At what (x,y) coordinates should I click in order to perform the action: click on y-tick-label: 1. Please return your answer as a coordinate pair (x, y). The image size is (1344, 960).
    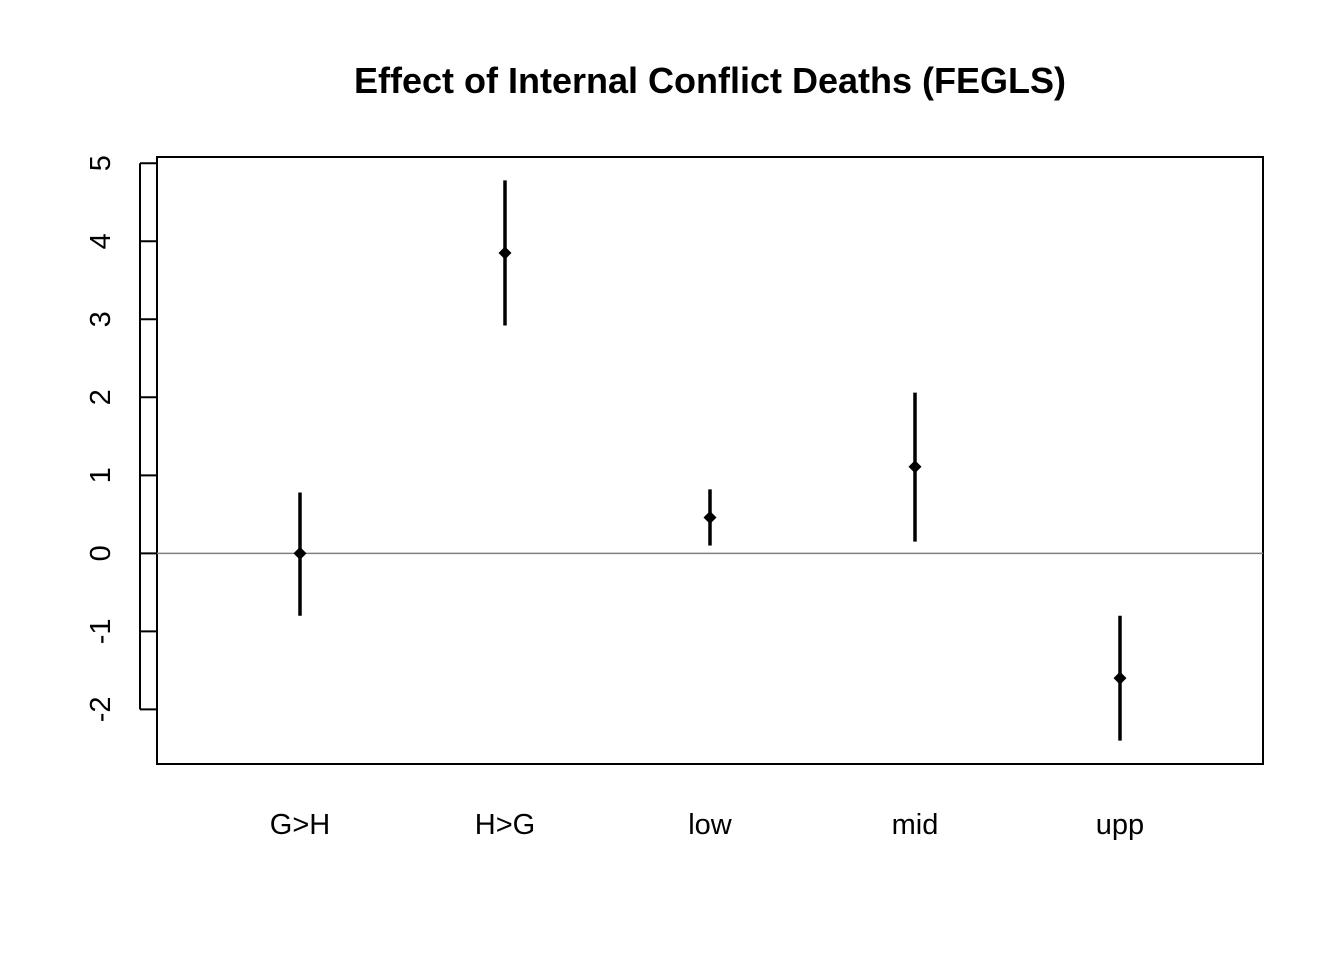
    Looking at the image, I should click on (101, 475).